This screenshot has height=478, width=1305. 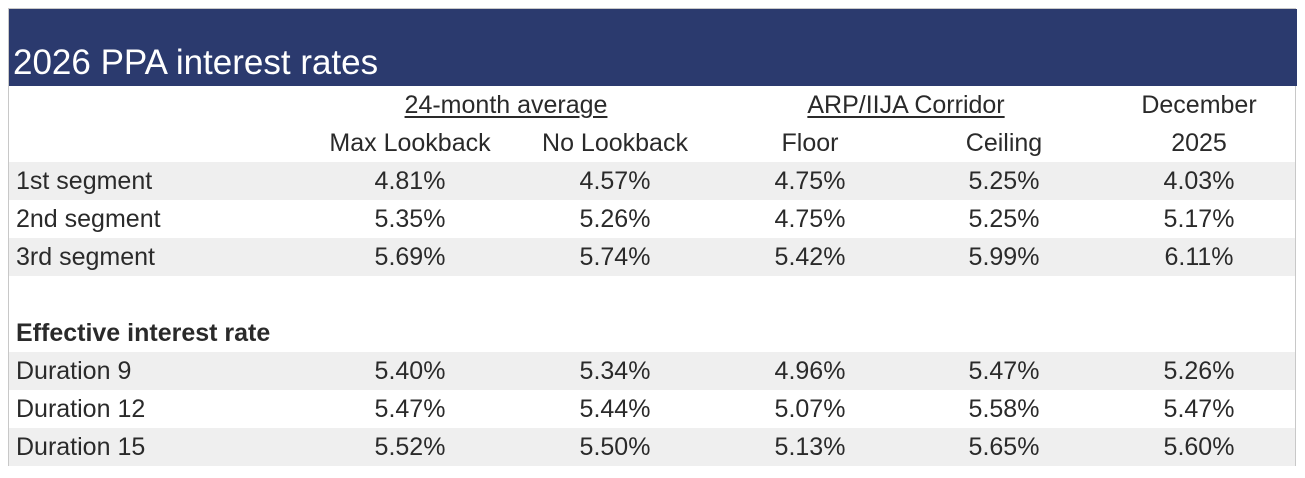 I want to click on group-header: 24-month average, so click(x=506, y=105).